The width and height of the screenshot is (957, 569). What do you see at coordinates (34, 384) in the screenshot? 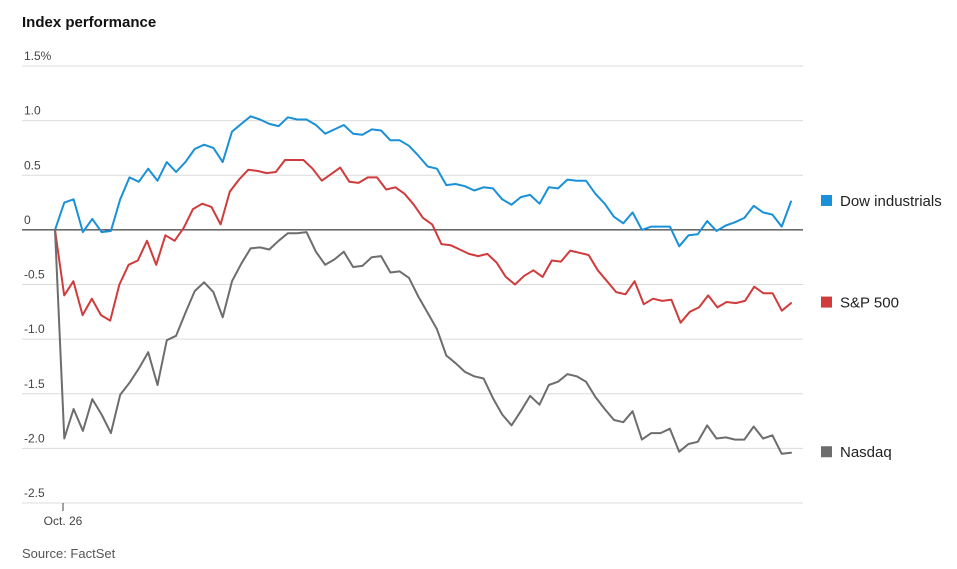
I see `y-tick-label: -1.5` at bounding box center [34, 384].